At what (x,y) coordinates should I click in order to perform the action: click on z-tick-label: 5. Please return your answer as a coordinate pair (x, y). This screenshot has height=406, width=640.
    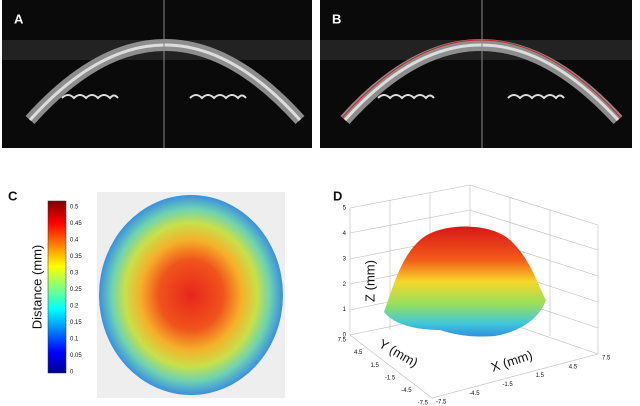
    Looking at the image, I should click on (345, 209).